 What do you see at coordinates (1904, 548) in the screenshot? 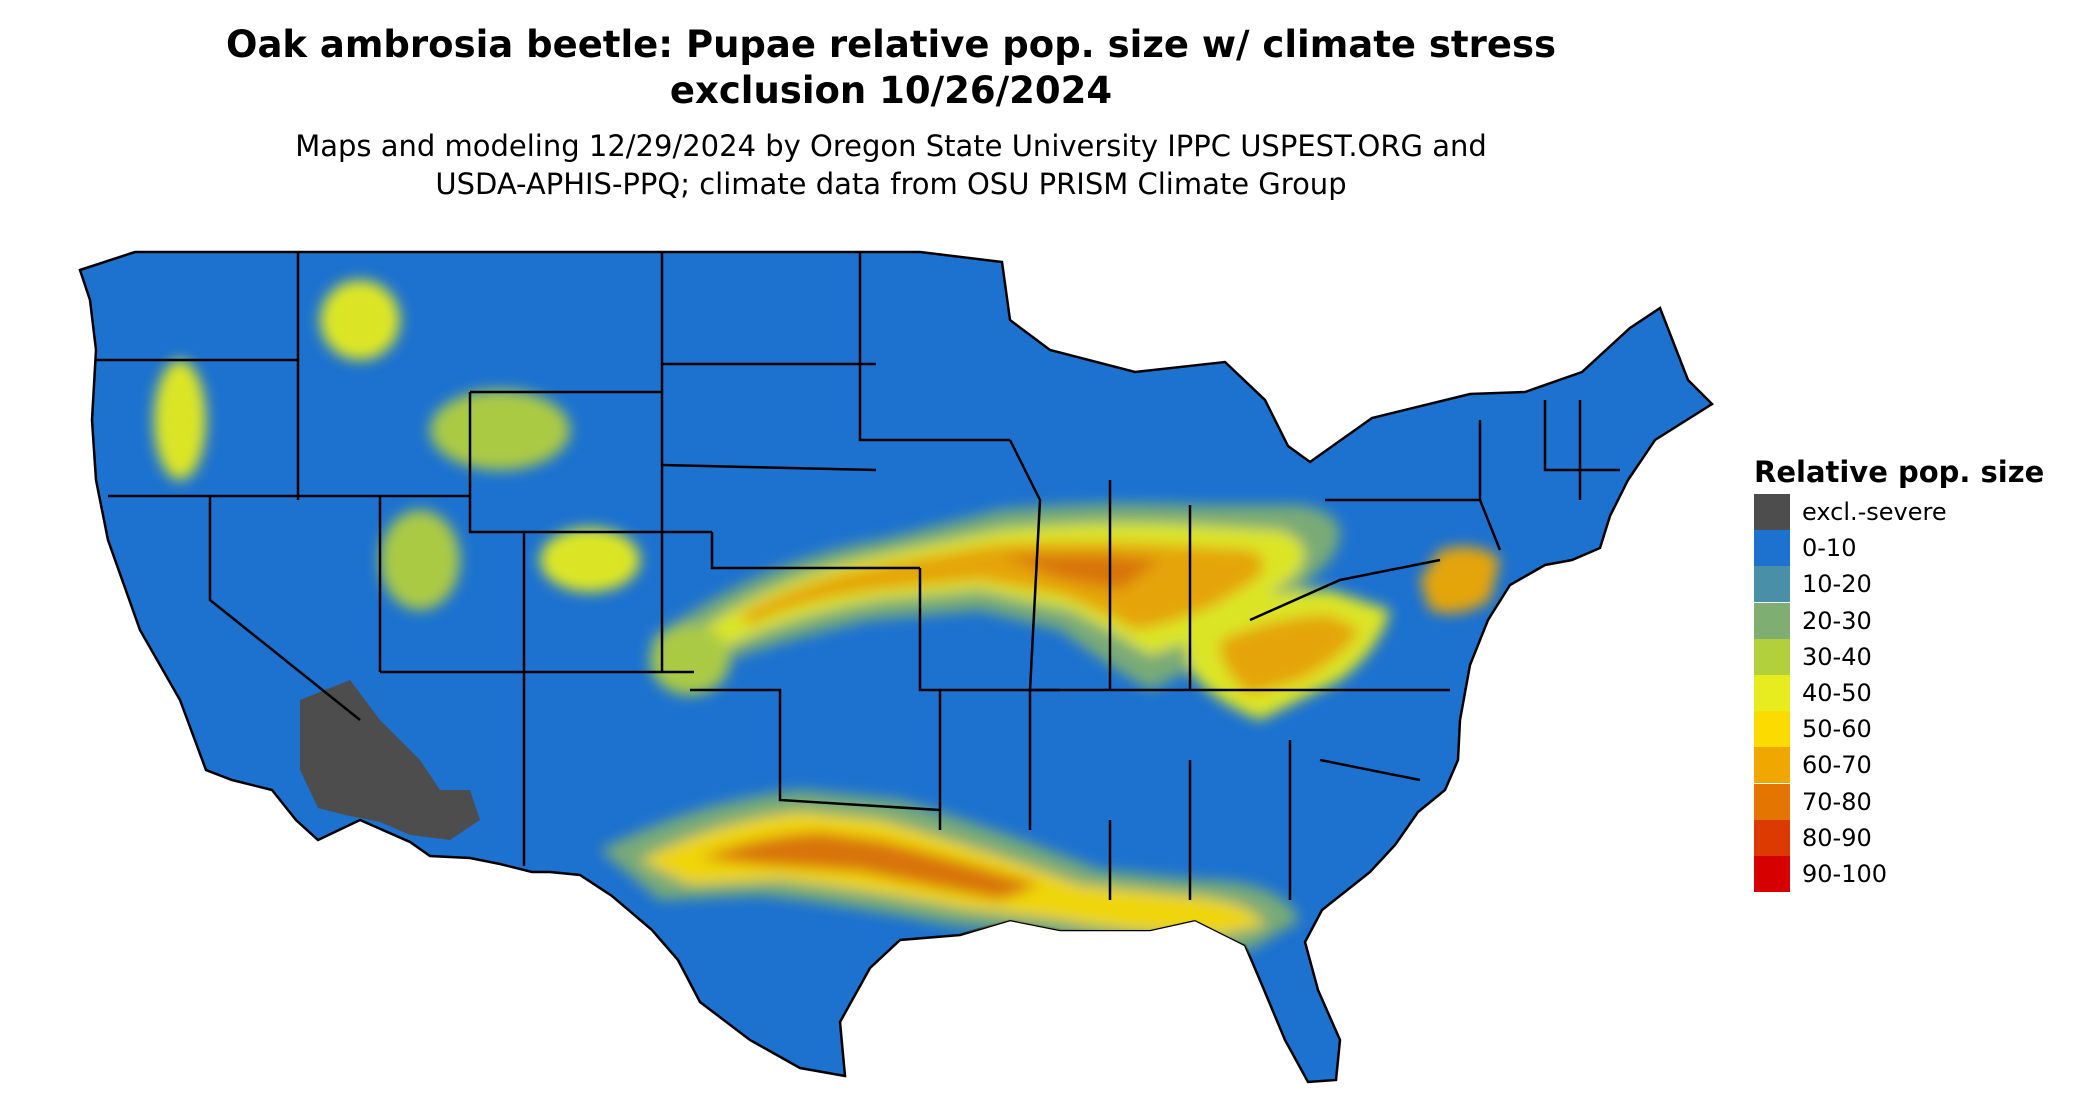
I see `legend-item: 0-10` at bounding box center [1904, 548].